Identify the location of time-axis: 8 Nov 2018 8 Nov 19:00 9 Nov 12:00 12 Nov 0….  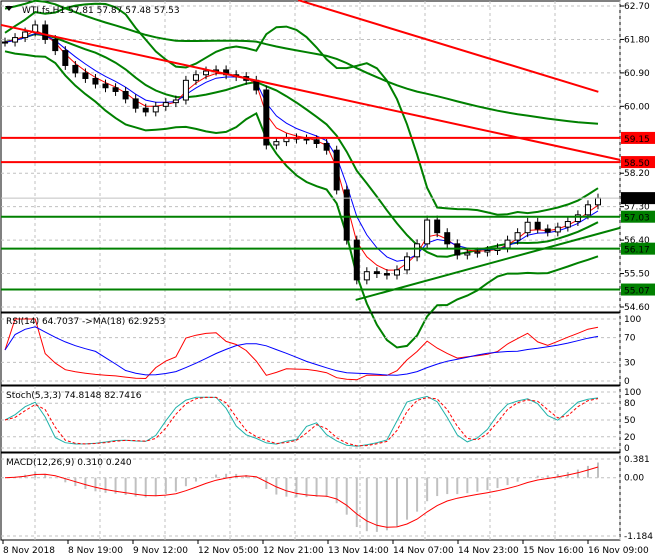
(325, 548).